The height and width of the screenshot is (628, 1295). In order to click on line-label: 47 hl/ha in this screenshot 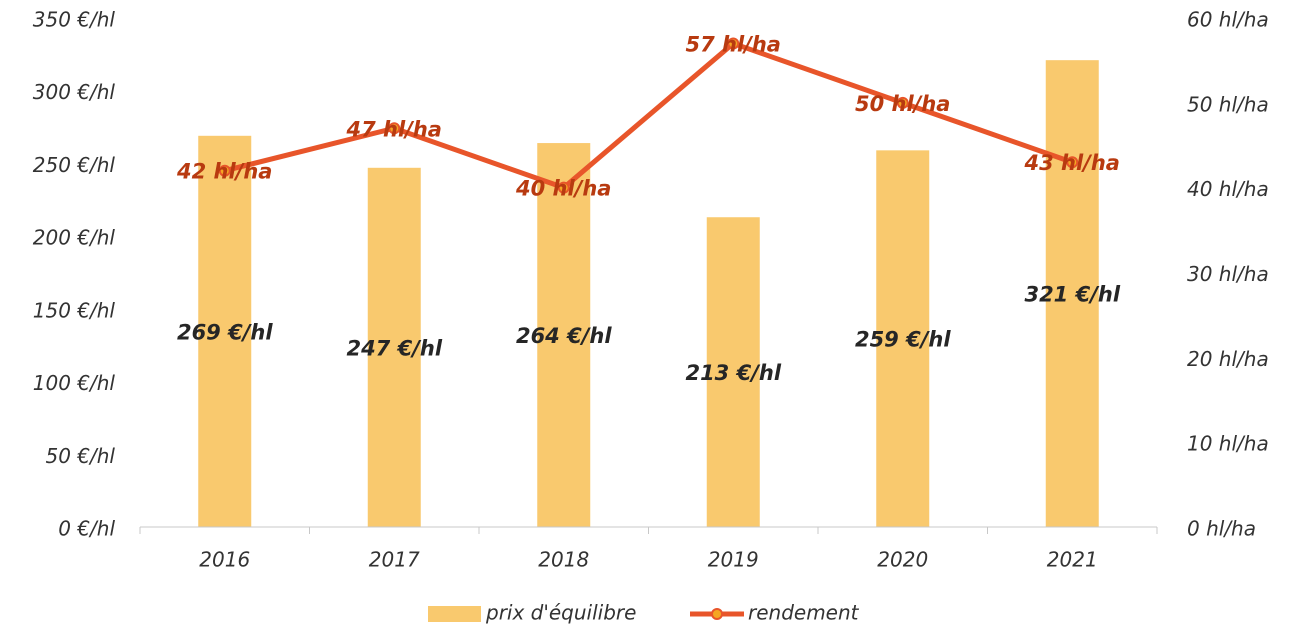, I will do `click(394, 129)`.